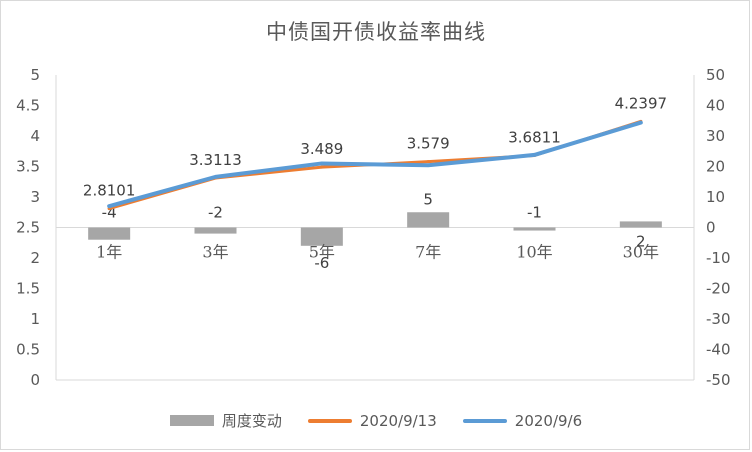  I want to click on right-tick-label: 50, so click(715, 75).